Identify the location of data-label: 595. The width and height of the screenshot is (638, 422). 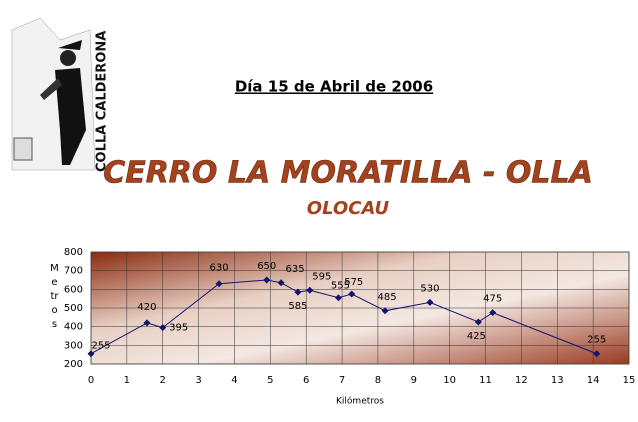
(321, 276).